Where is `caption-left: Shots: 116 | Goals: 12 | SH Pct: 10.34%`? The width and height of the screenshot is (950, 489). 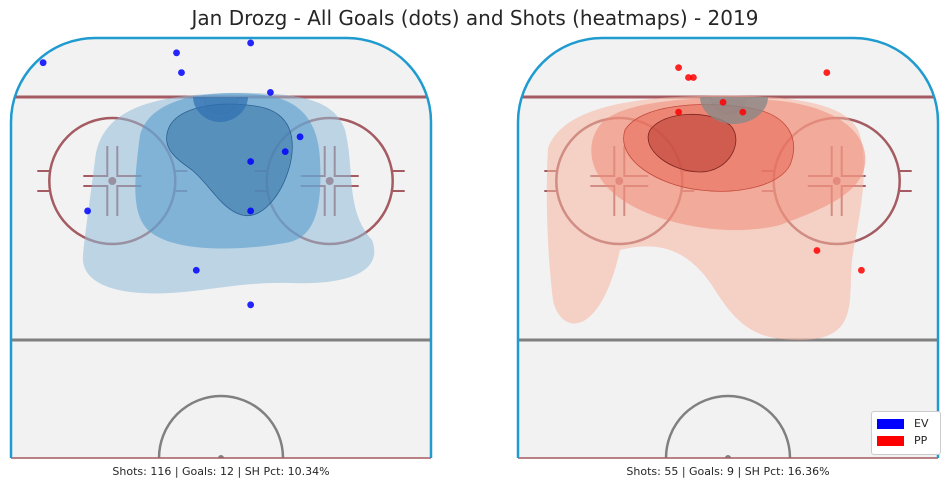 caption-left: Shots: 116 | Goals: 12 | SH Pct: 10.34% is located at coordinates (221, 471).